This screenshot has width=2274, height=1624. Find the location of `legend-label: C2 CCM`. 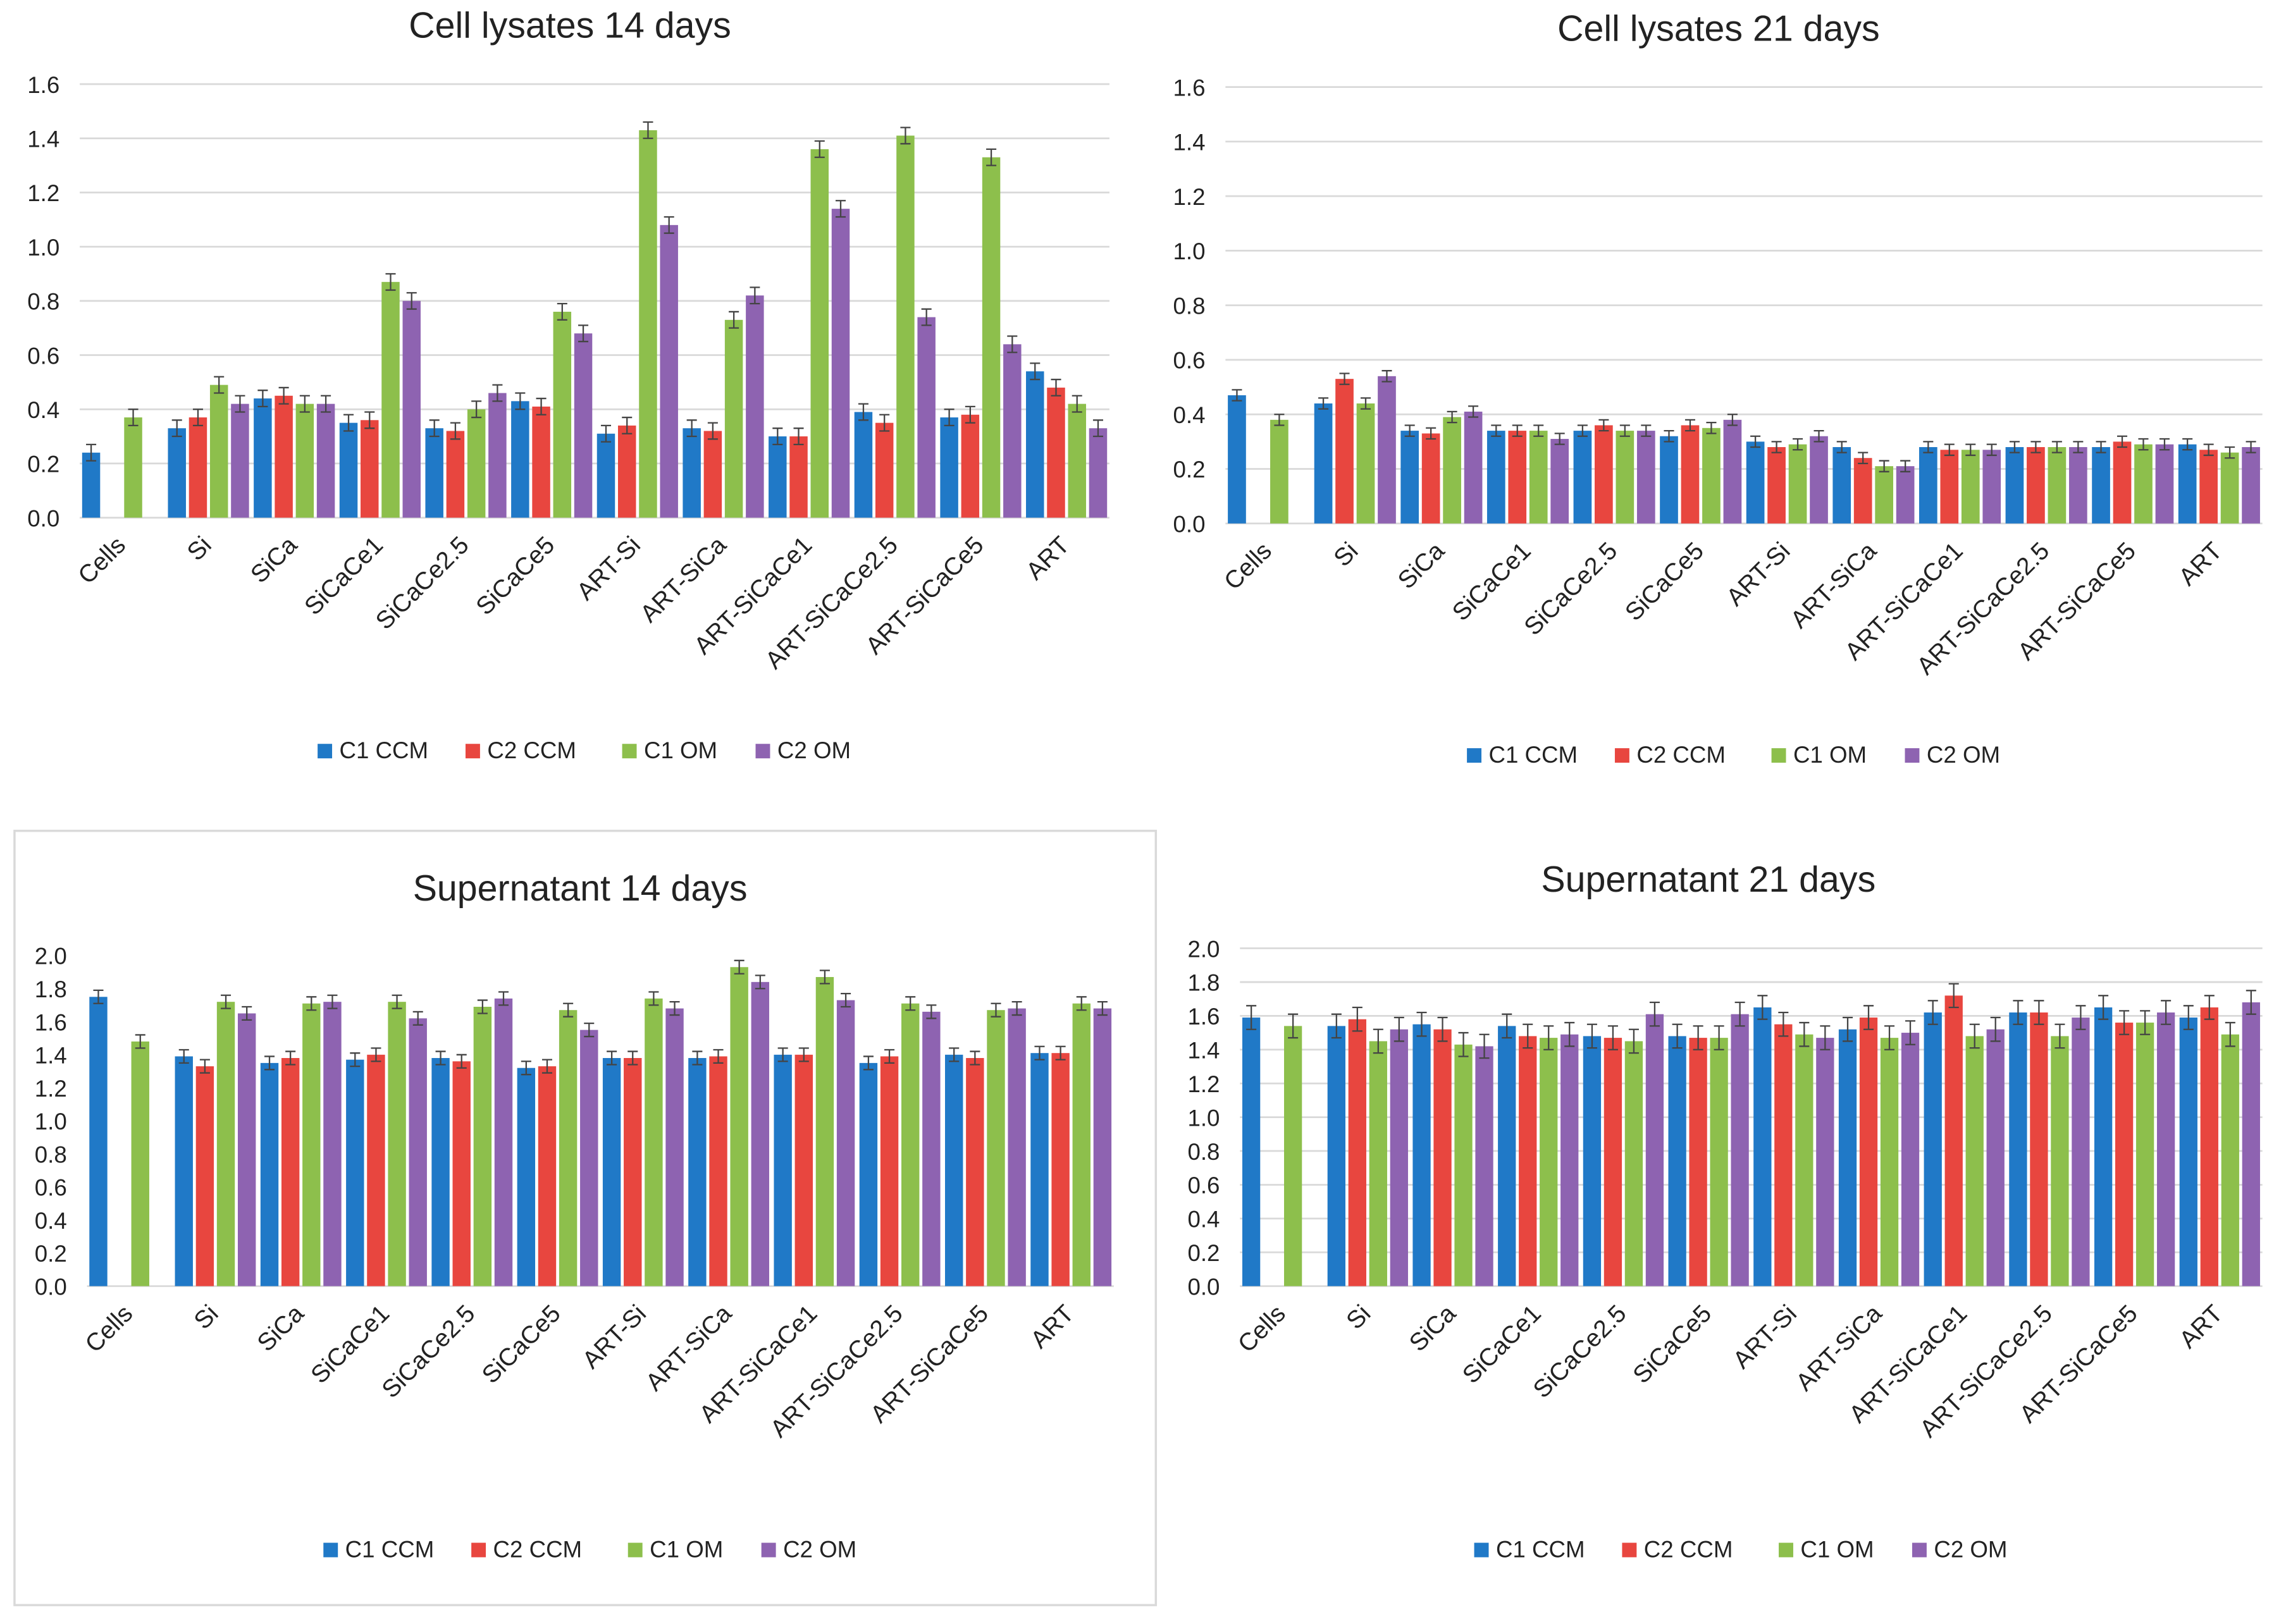

legend-label: C2 CCM is located at coordinates (531, 750).